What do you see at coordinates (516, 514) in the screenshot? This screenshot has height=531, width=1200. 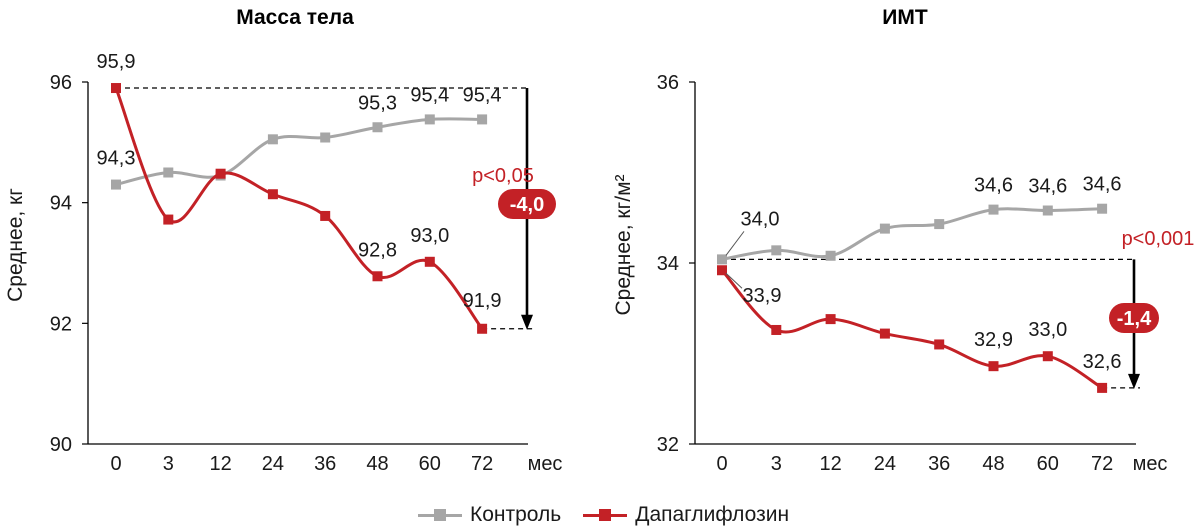 I see `legend-label-control: Контроль` at bounding box center [516, 514].